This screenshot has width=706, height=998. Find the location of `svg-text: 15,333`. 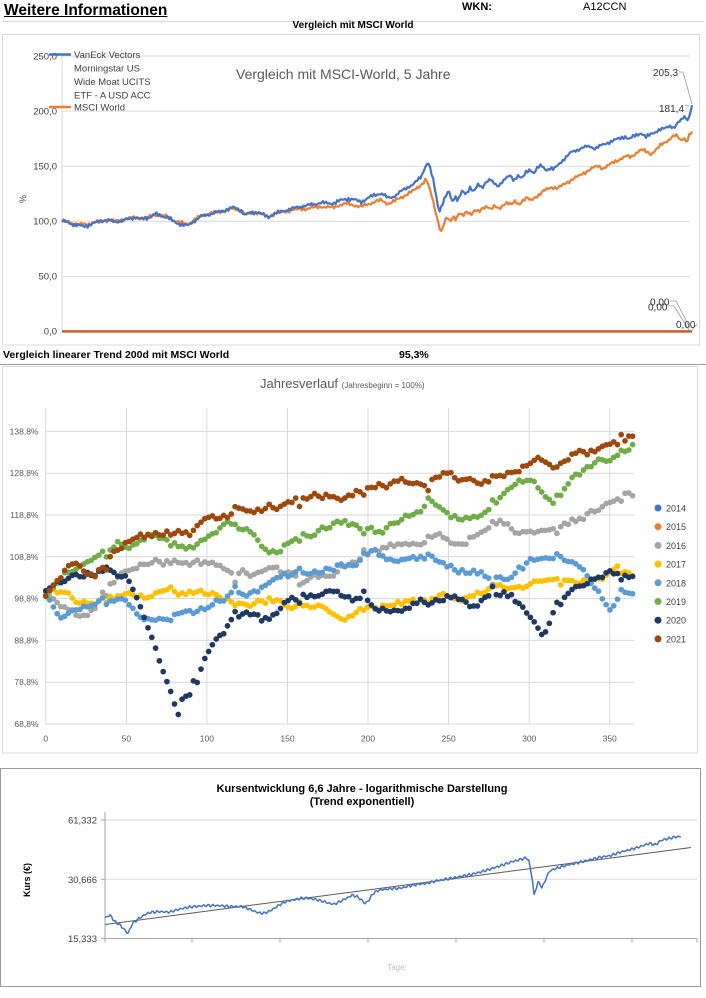

svg-text: 15,333 is located at coordinates (82, 939).